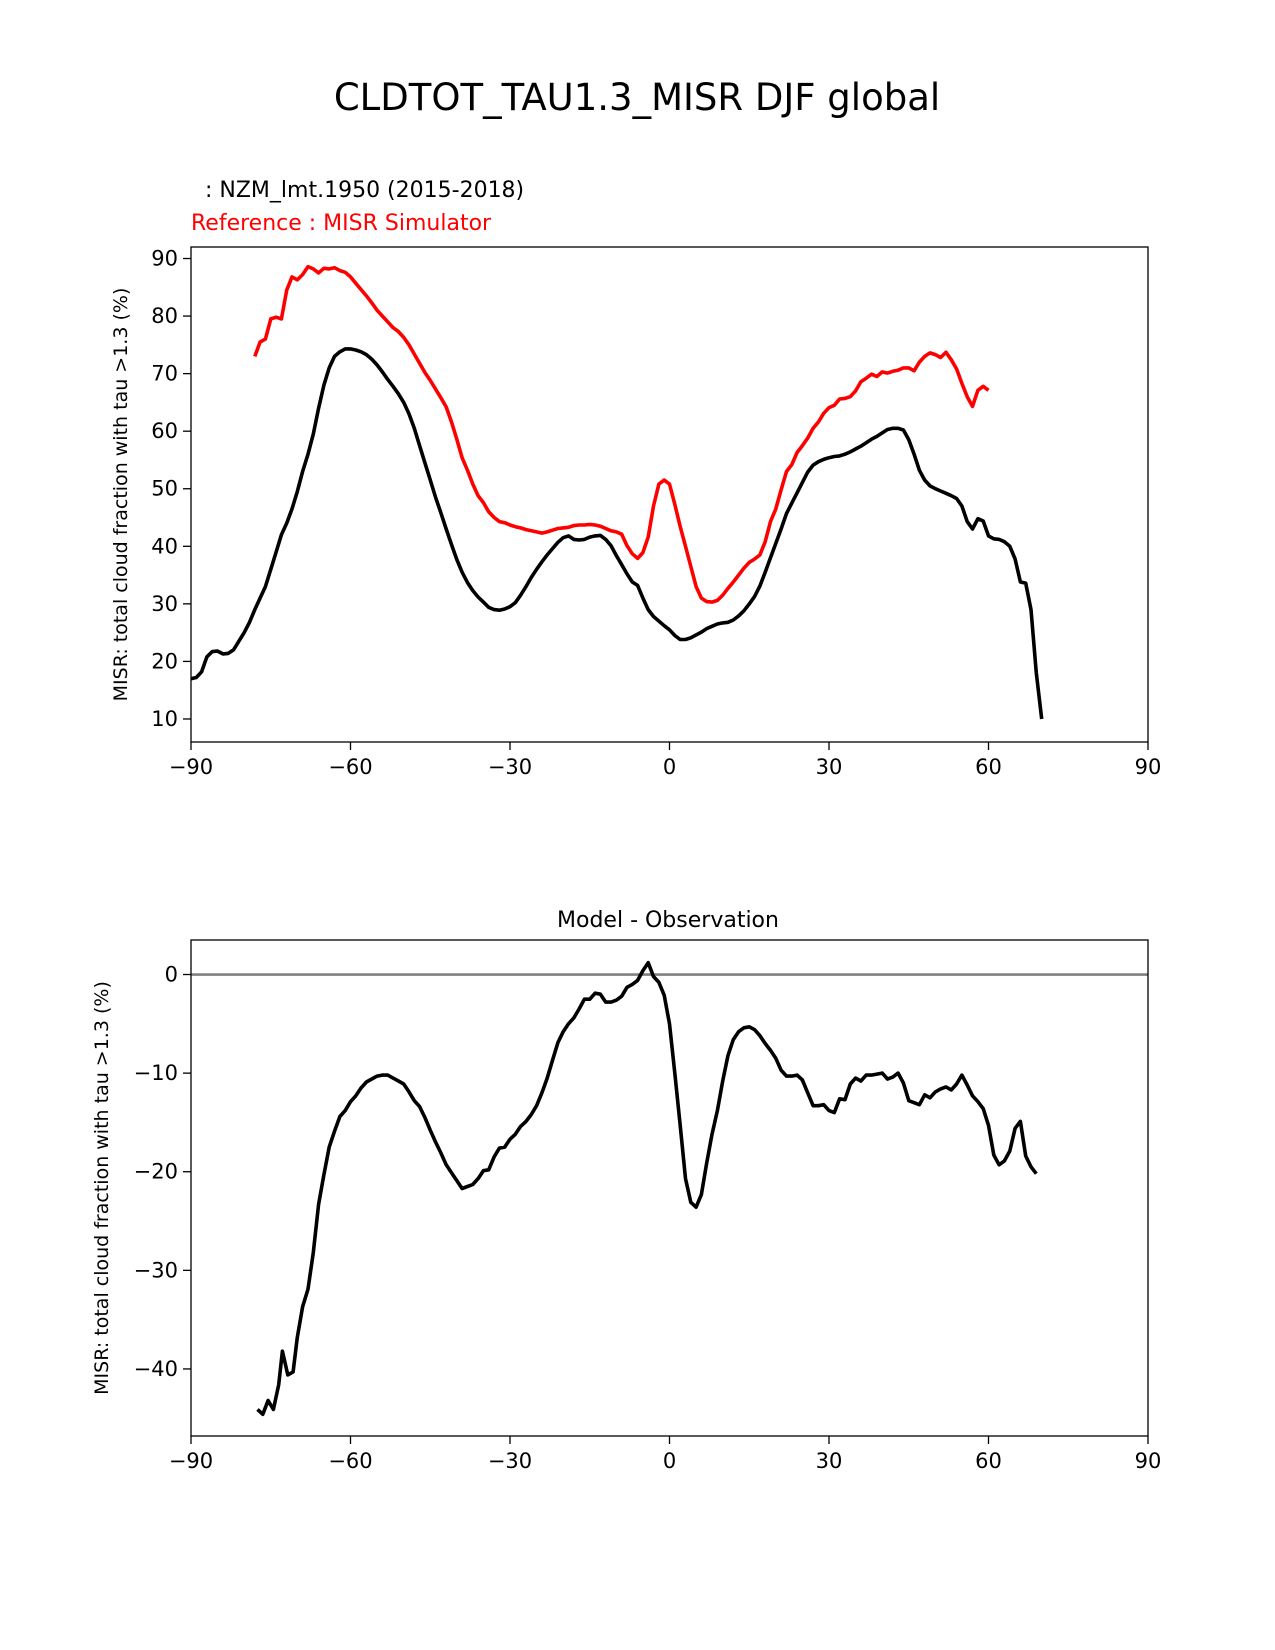  I want to click on y-tick-label: 0, so click(171, 975).